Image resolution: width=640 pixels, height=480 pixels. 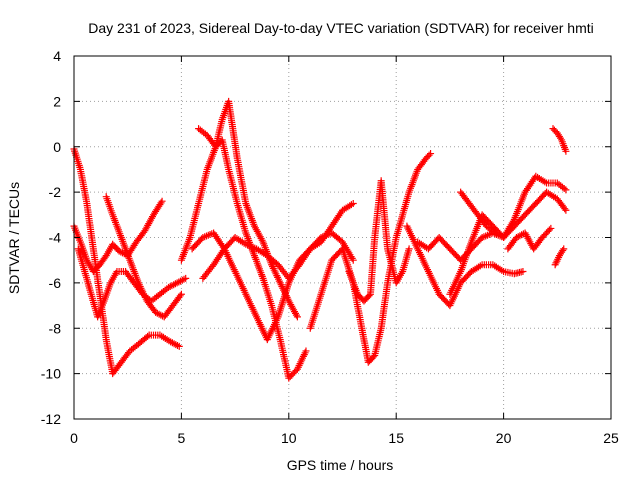 I want to click on x-tick-label: 0, so click(x=74, y=438).